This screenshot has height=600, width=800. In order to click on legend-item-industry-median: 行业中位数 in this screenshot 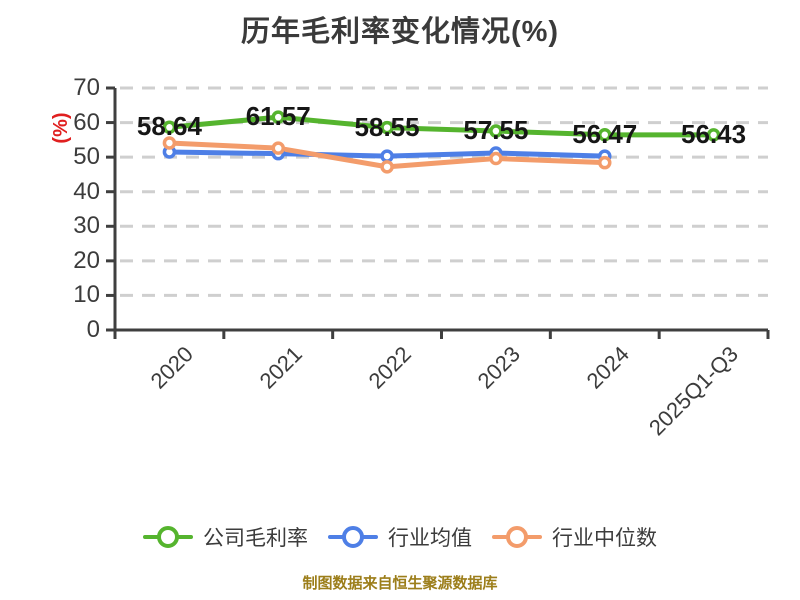, I will do `click(574, 537)`.